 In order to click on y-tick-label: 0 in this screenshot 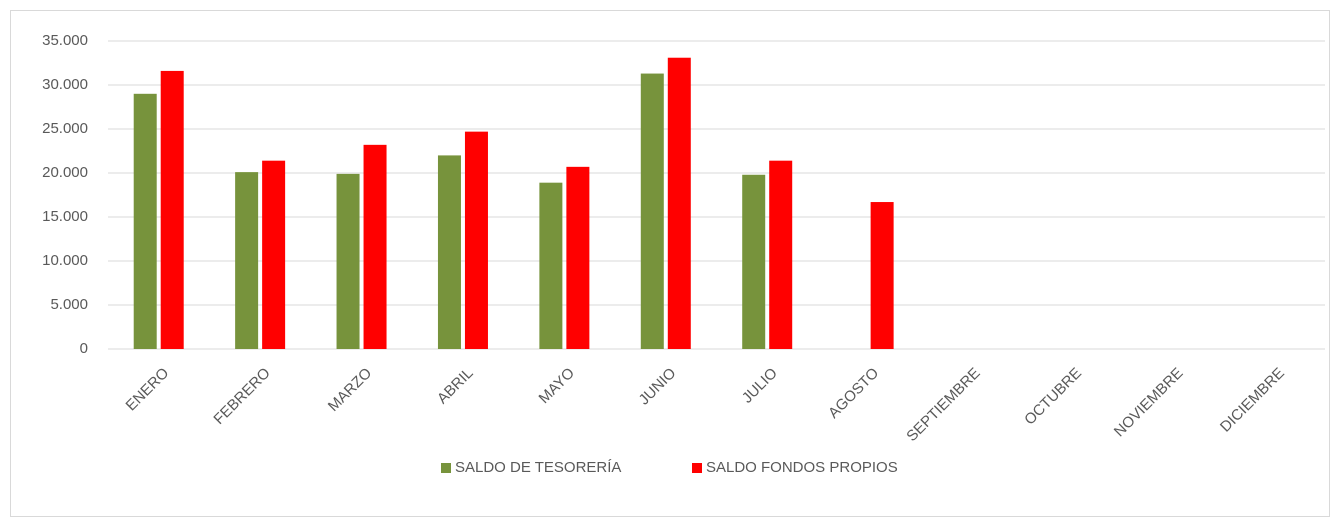, I will do `click(84, 348)`.